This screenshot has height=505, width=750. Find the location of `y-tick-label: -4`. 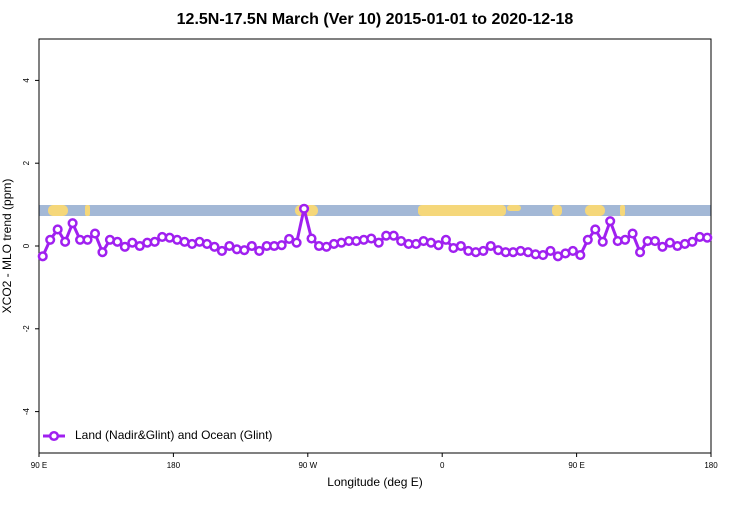

y-tick-label: -4 is located at coordinates (26, 411).